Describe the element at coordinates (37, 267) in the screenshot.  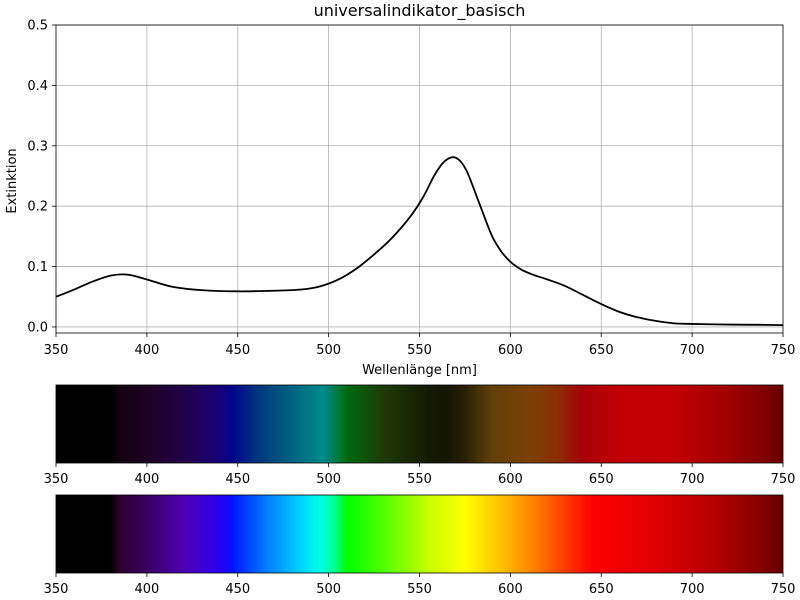
I see `y-tick-label: 0.1` at that location.